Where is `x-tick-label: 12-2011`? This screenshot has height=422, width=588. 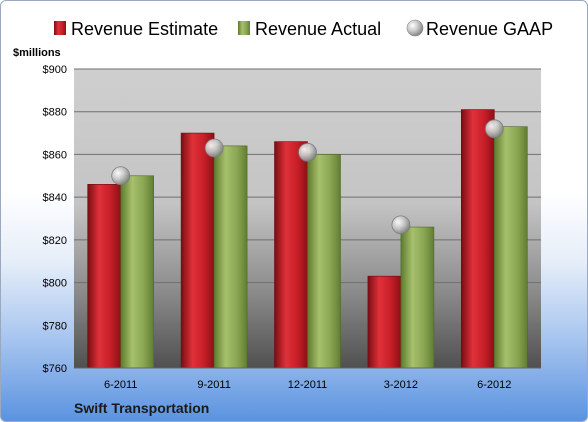
x-tick-label: 12-2011 is located at coordinates (308, 385).